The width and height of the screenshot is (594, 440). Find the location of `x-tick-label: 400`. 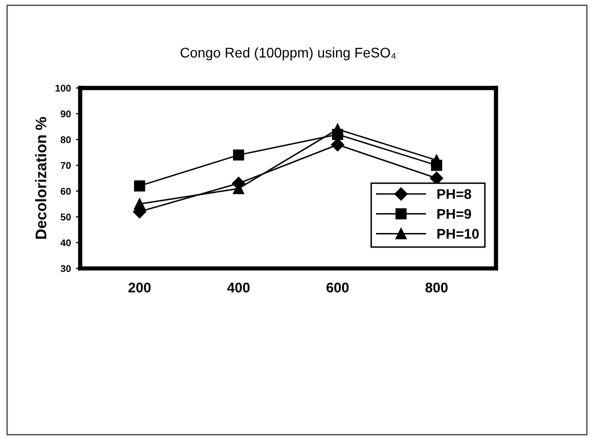

x-tick-label: 400 is located at coordinates (238, 287).